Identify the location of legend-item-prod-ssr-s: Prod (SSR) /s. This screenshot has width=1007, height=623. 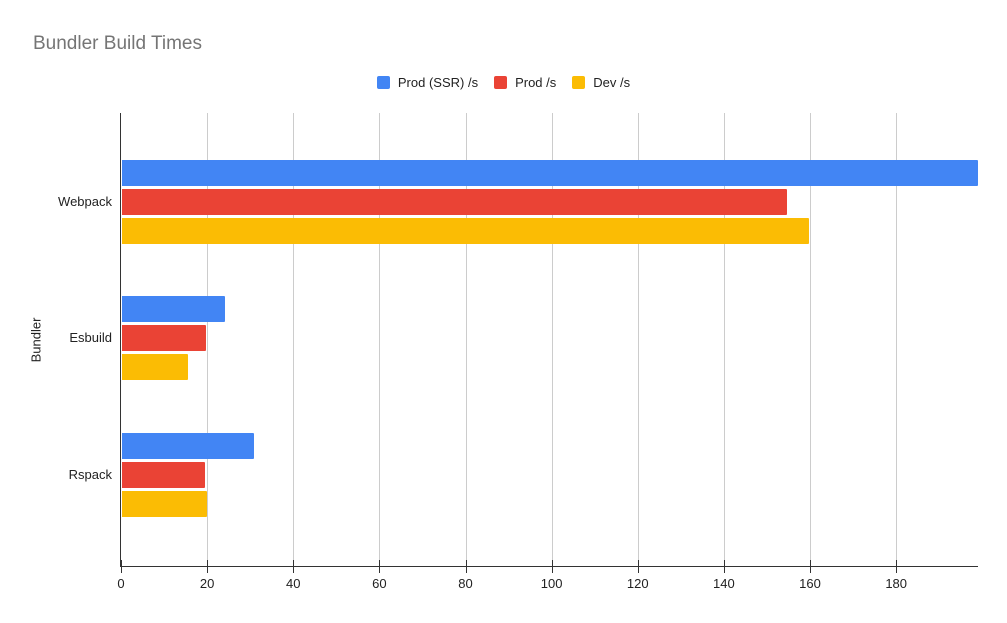
(427, 82).